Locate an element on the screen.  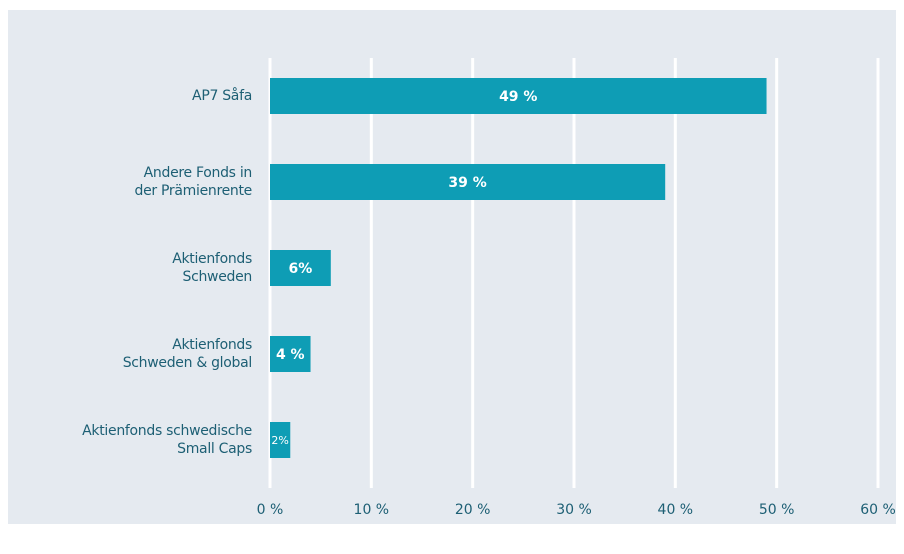
y-tick-label: AP7 Såfa is located at coordinates (222, 96).